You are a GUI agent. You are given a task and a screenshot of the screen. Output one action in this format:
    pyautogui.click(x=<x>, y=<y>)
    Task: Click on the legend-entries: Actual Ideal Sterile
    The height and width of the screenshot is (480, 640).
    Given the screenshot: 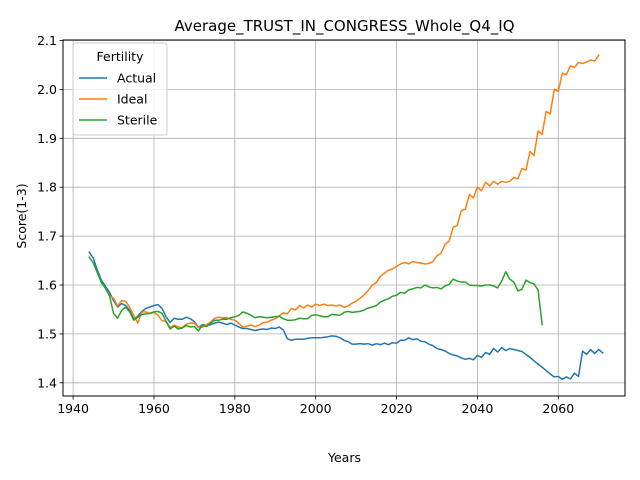 What is the action you would take?
    pyautogui.click(x=118, y=99)
    